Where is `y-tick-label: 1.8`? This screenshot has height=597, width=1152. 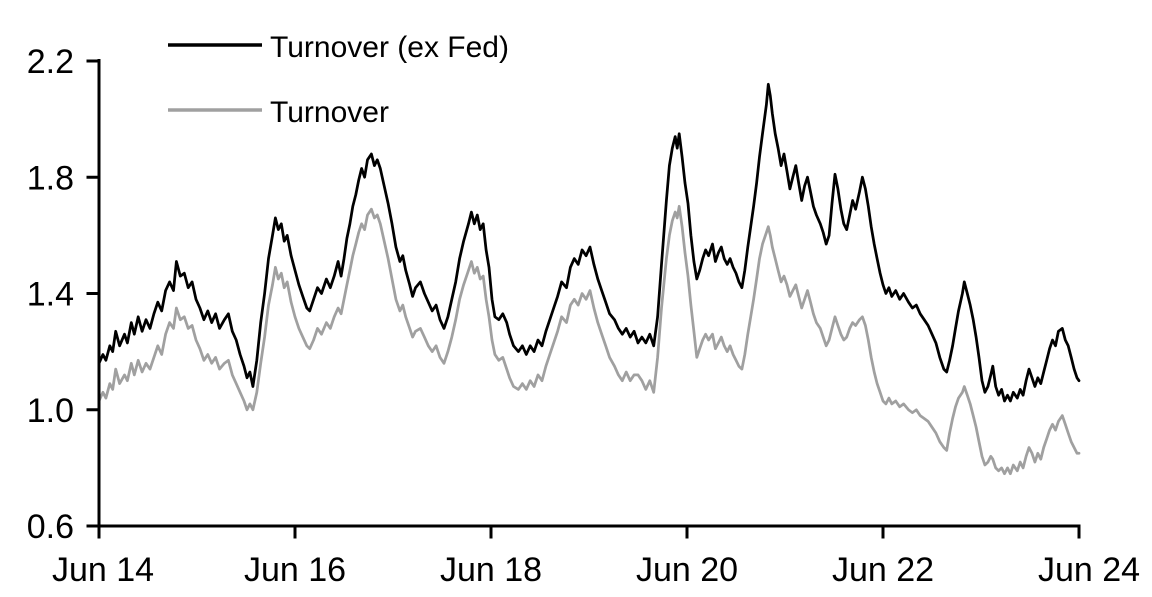
y-tick-label: 1.8 is located at coordinates (50, 178).